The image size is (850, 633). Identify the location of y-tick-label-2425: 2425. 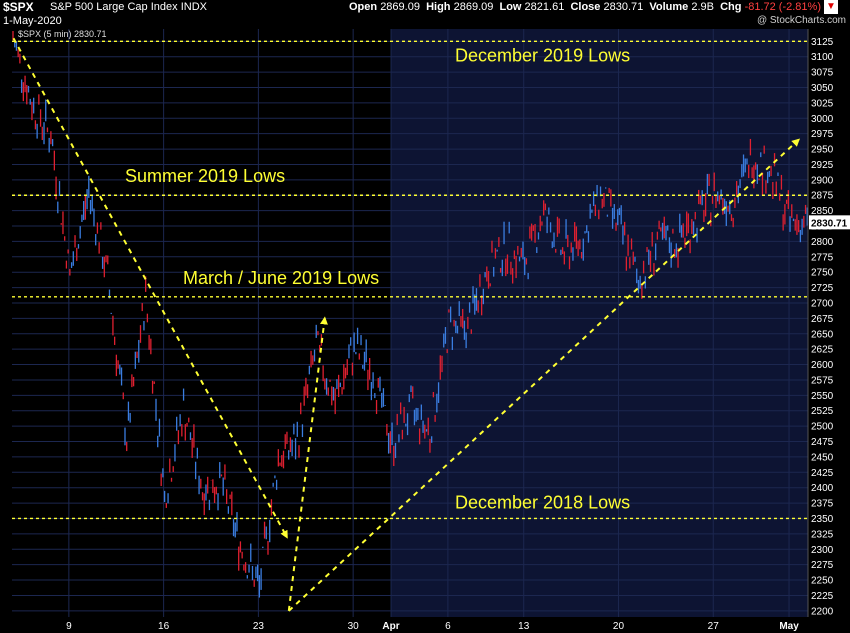
(822, 473).